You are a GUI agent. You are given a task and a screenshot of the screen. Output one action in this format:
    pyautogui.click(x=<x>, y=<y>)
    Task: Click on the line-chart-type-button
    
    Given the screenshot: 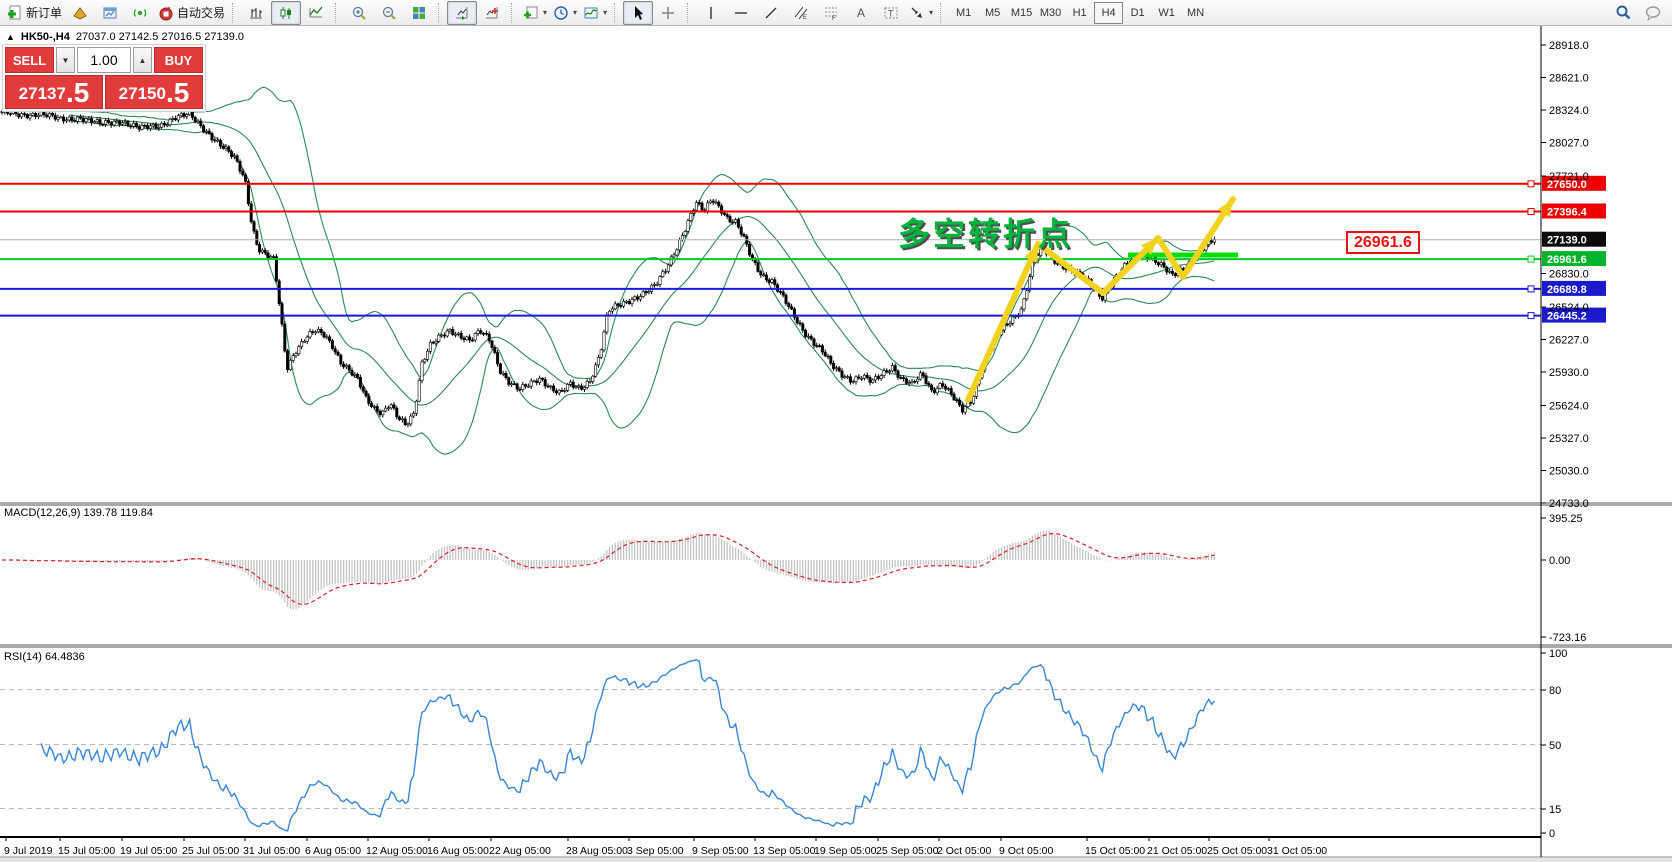 What is the action you would take?
    pyautogui.click(x=316, y=13)
    